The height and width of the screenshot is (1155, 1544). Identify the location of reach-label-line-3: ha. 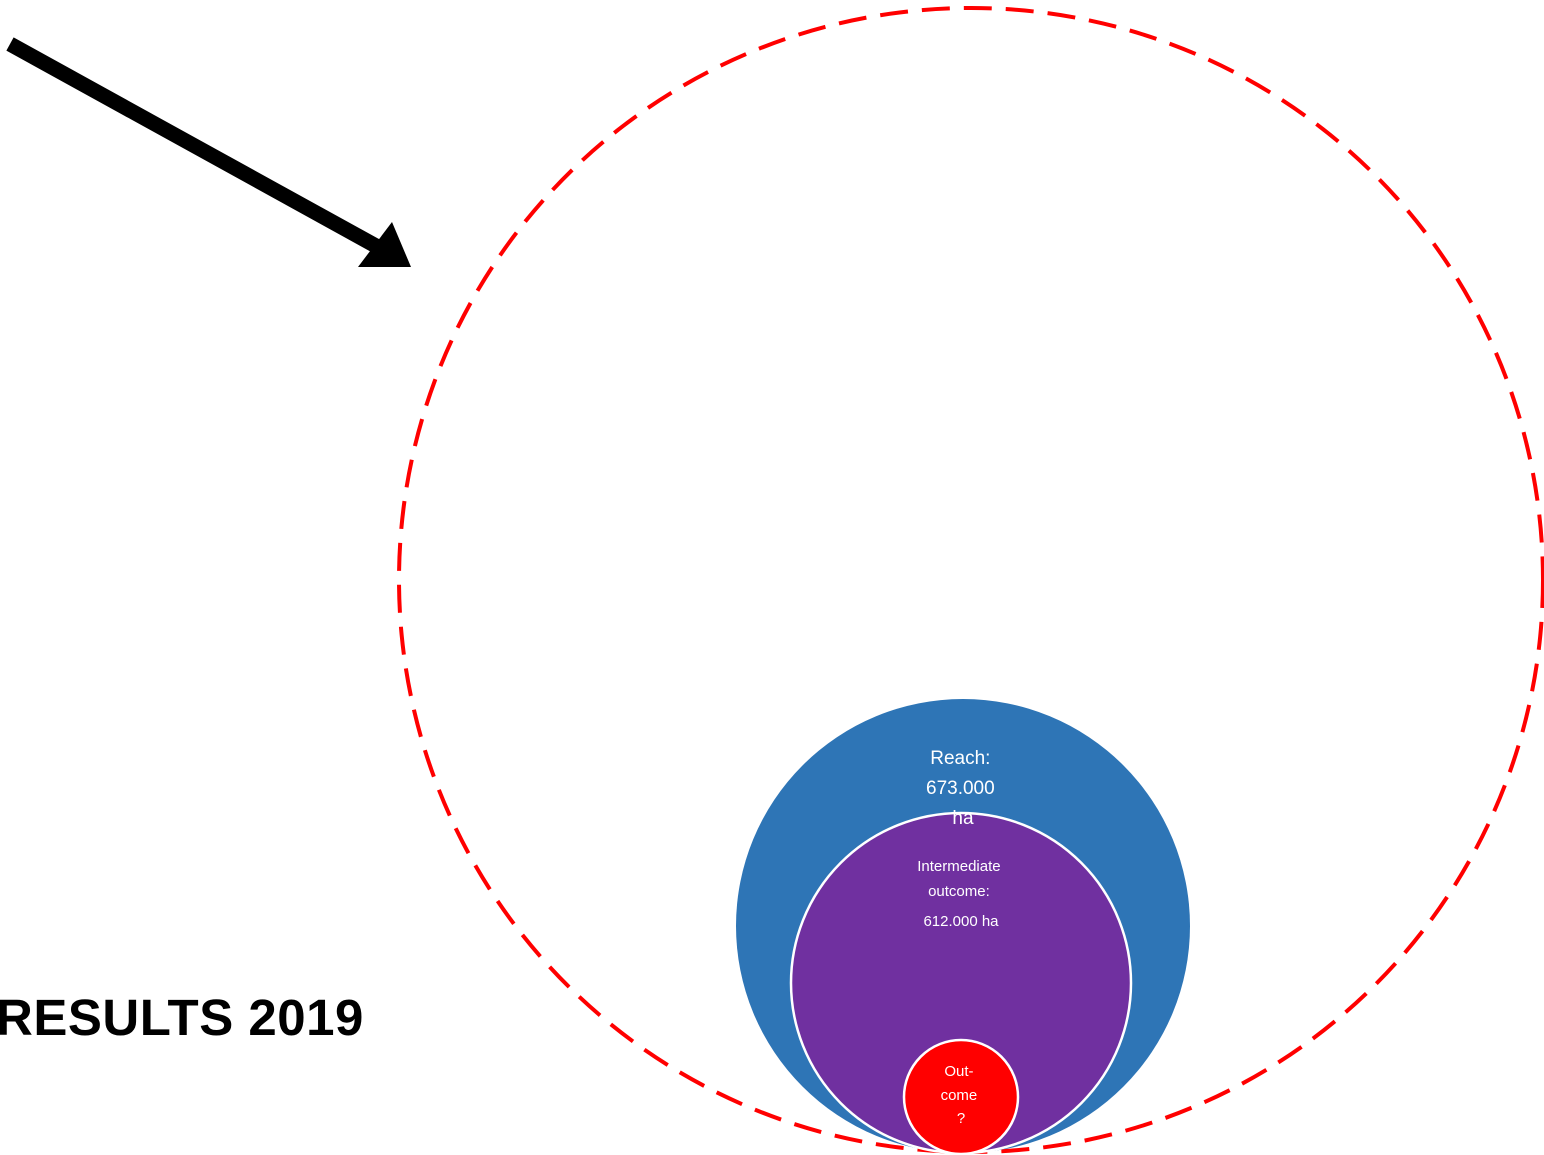
(963, 818).